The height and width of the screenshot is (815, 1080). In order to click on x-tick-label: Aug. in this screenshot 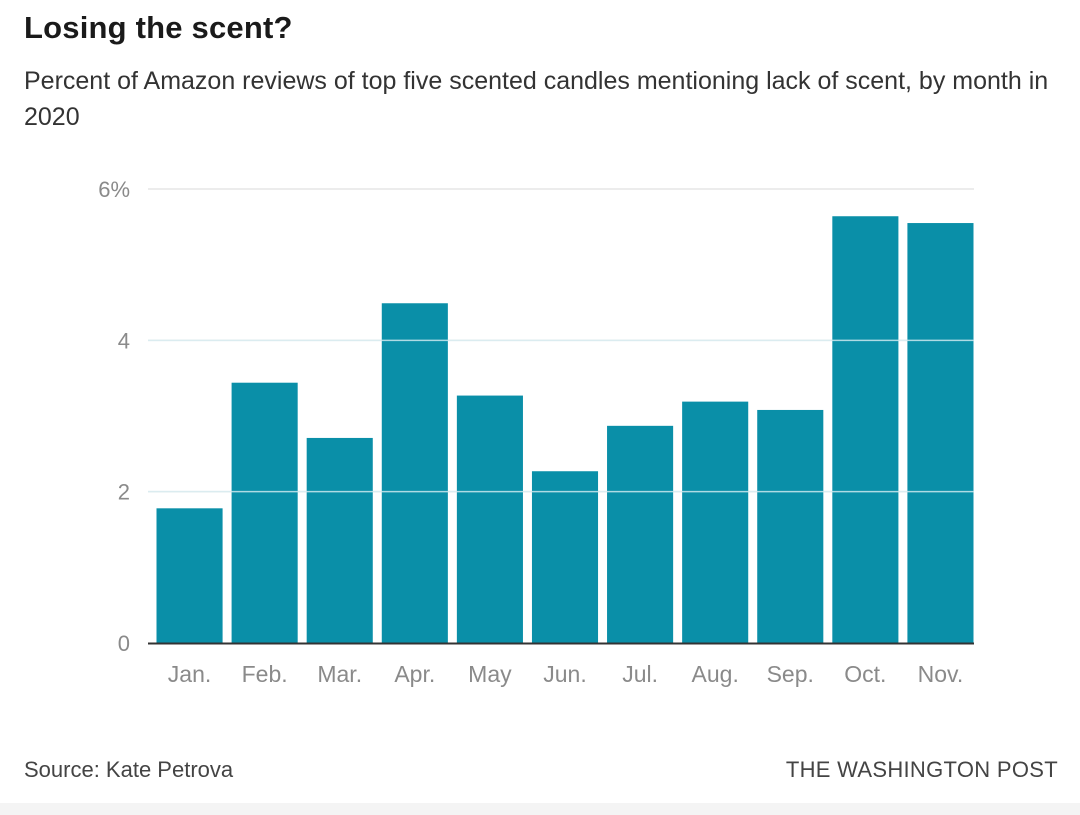, I will do `click(715, 674)`.